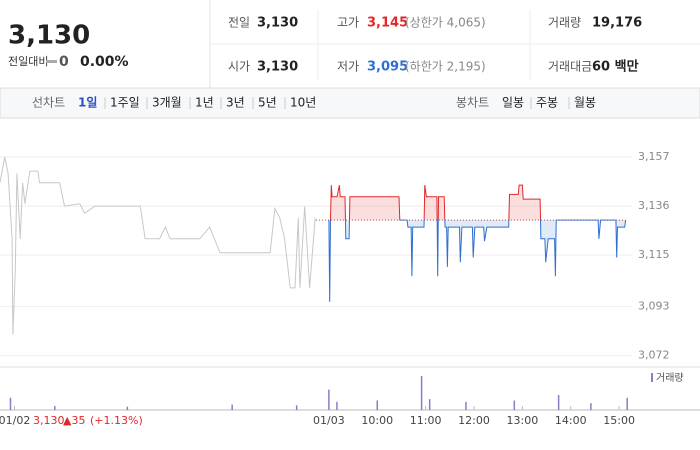  Describe the element at coordinates (104, 62) in the screenshot. I see `change-rate: 0.00%` at that location.